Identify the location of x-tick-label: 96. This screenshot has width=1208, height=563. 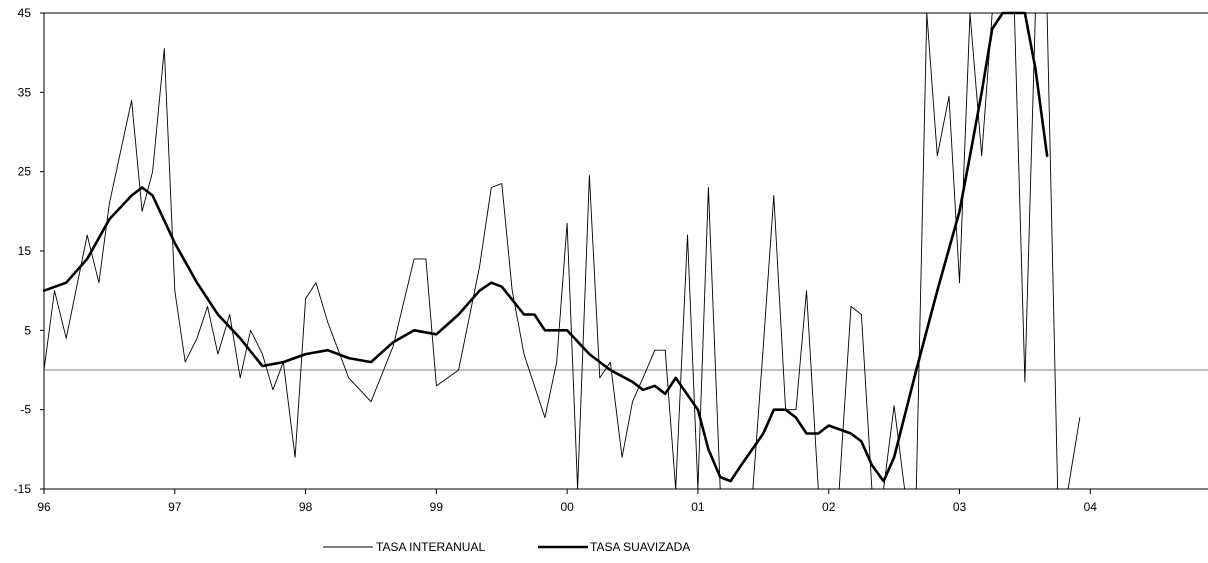
(44, 507).